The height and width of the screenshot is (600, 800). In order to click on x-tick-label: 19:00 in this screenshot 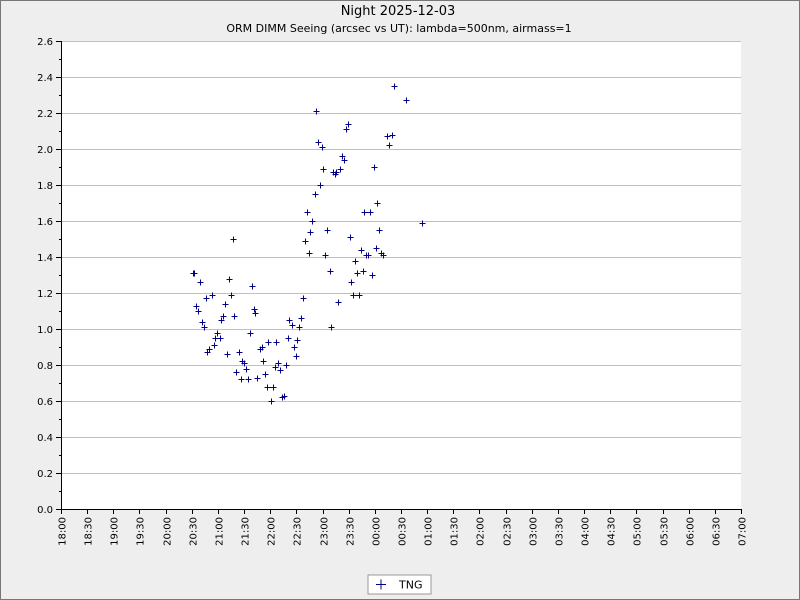, I will do `click(115, 531)`.